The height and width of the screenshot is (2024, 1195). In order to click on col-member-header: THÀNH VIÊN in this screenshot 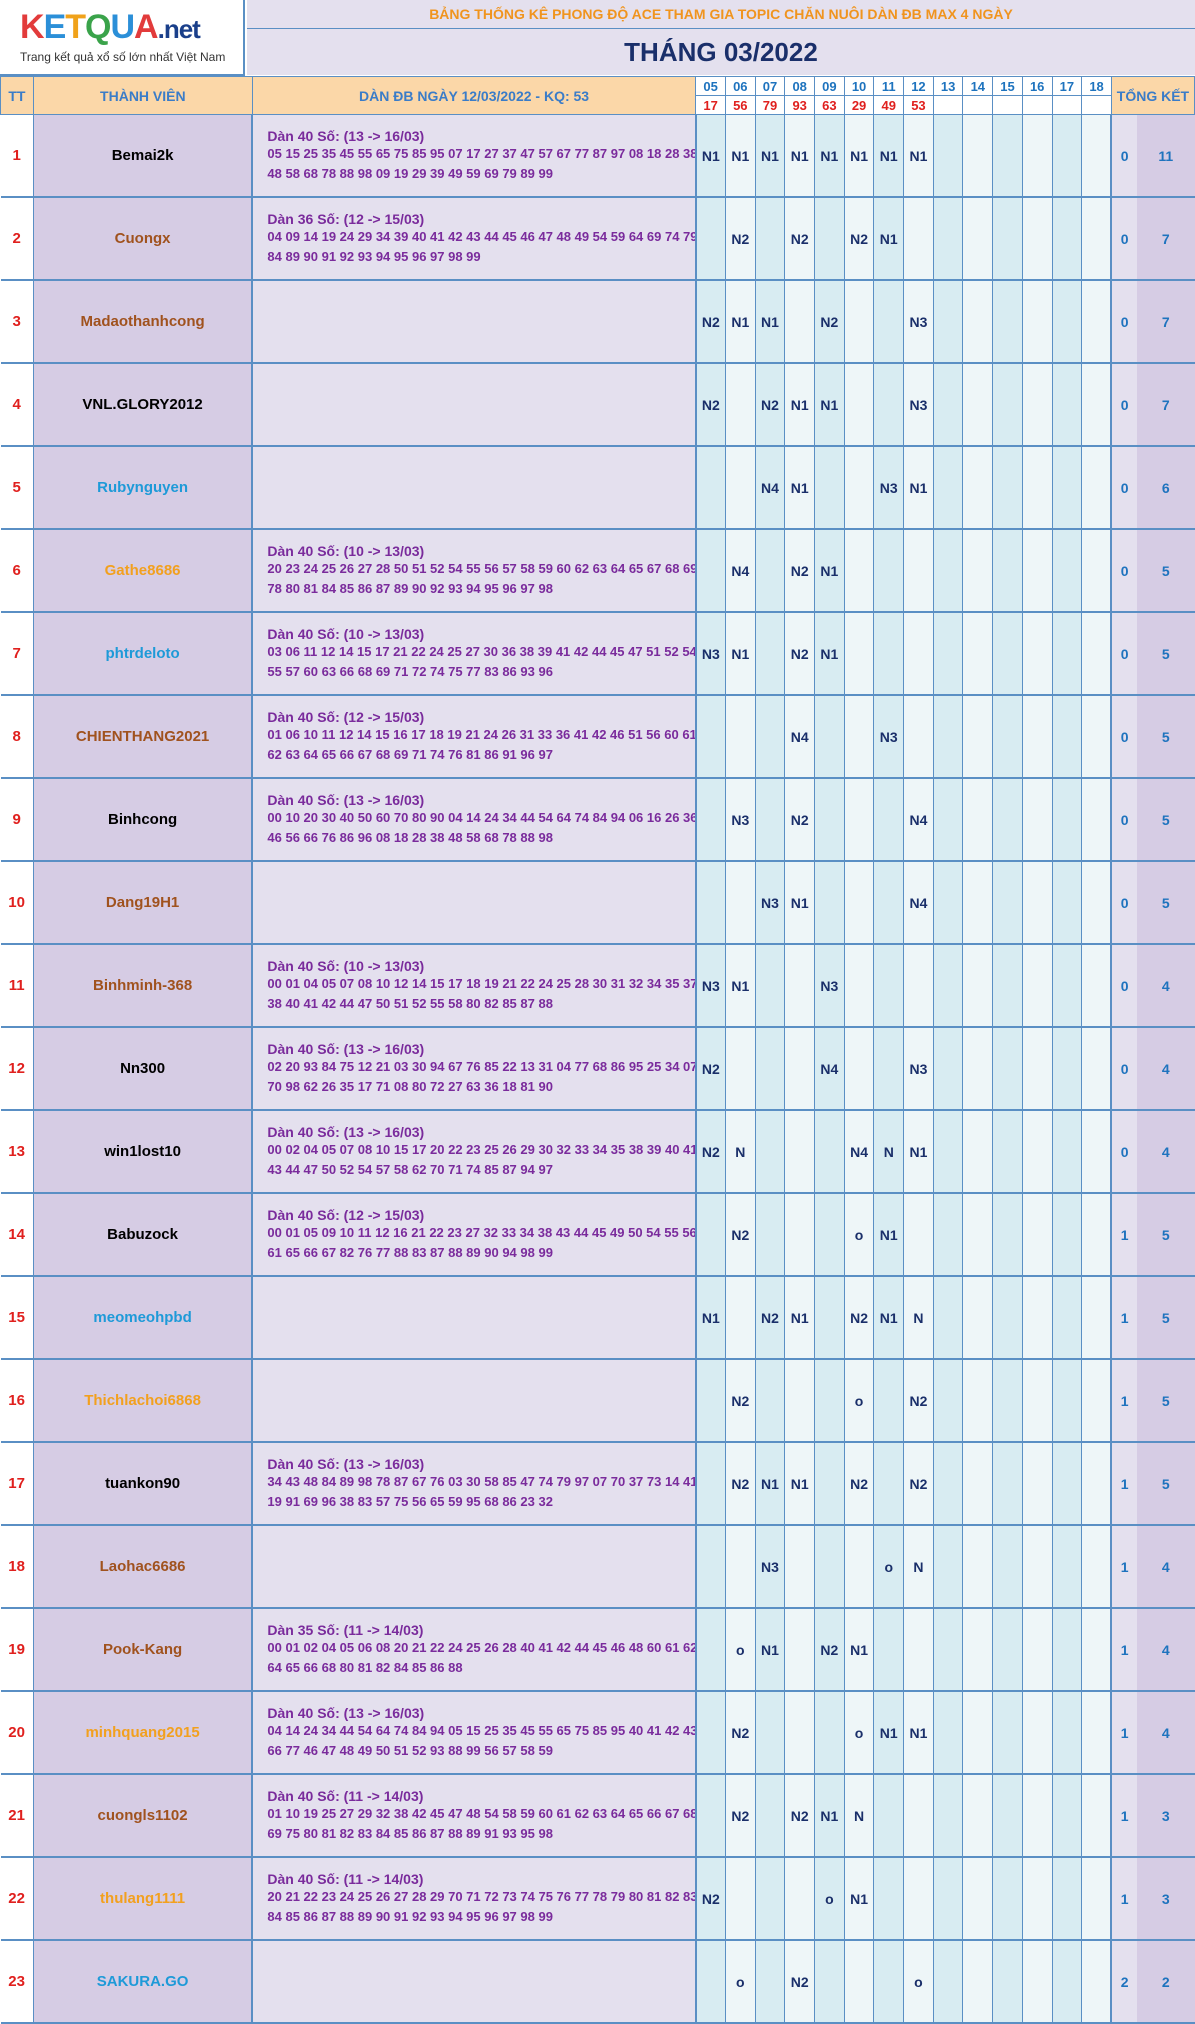, I will do `click(142, 95)`.